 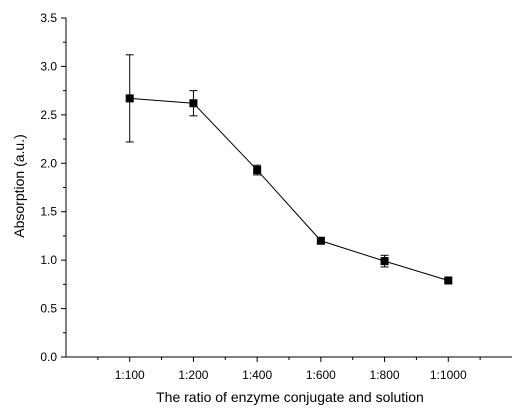 I want to click on y-tick-label: 3.0, so click(x=48, y=66).